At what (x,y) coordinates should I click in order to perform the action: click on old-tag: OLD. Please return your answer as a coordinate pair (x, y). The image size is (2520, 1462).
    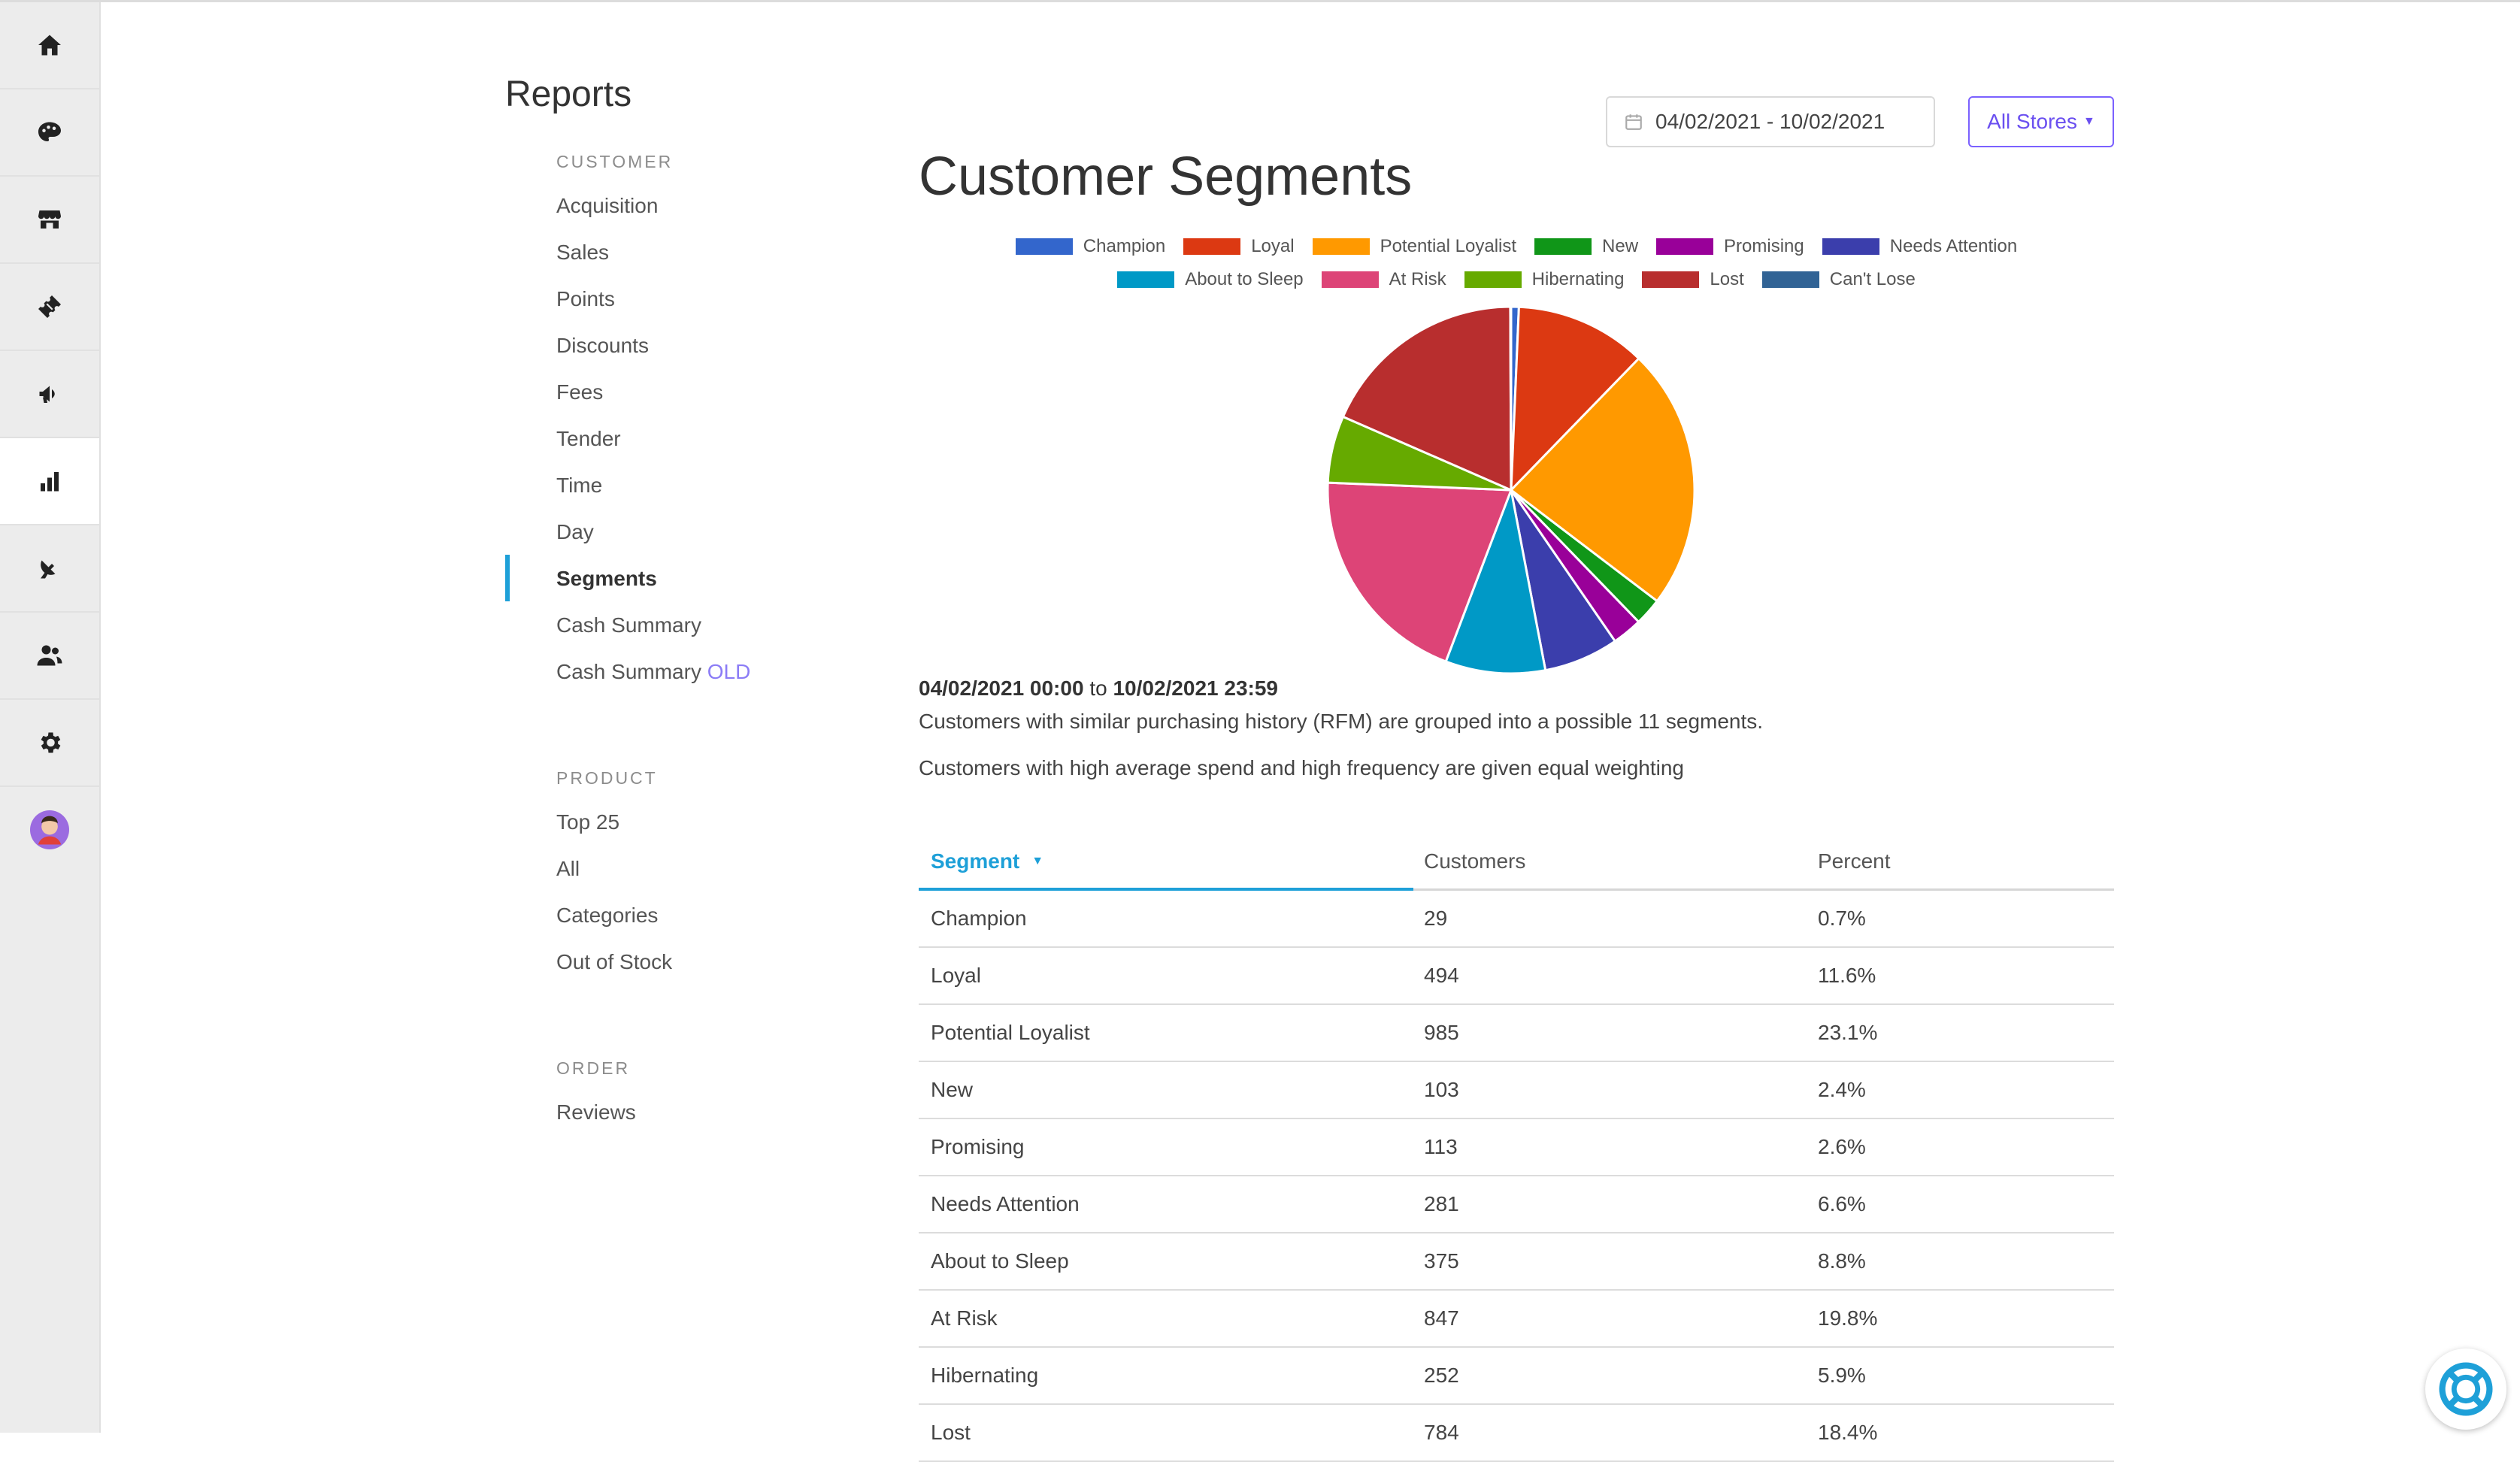
    Looking at the image, I should click on (729, 671).